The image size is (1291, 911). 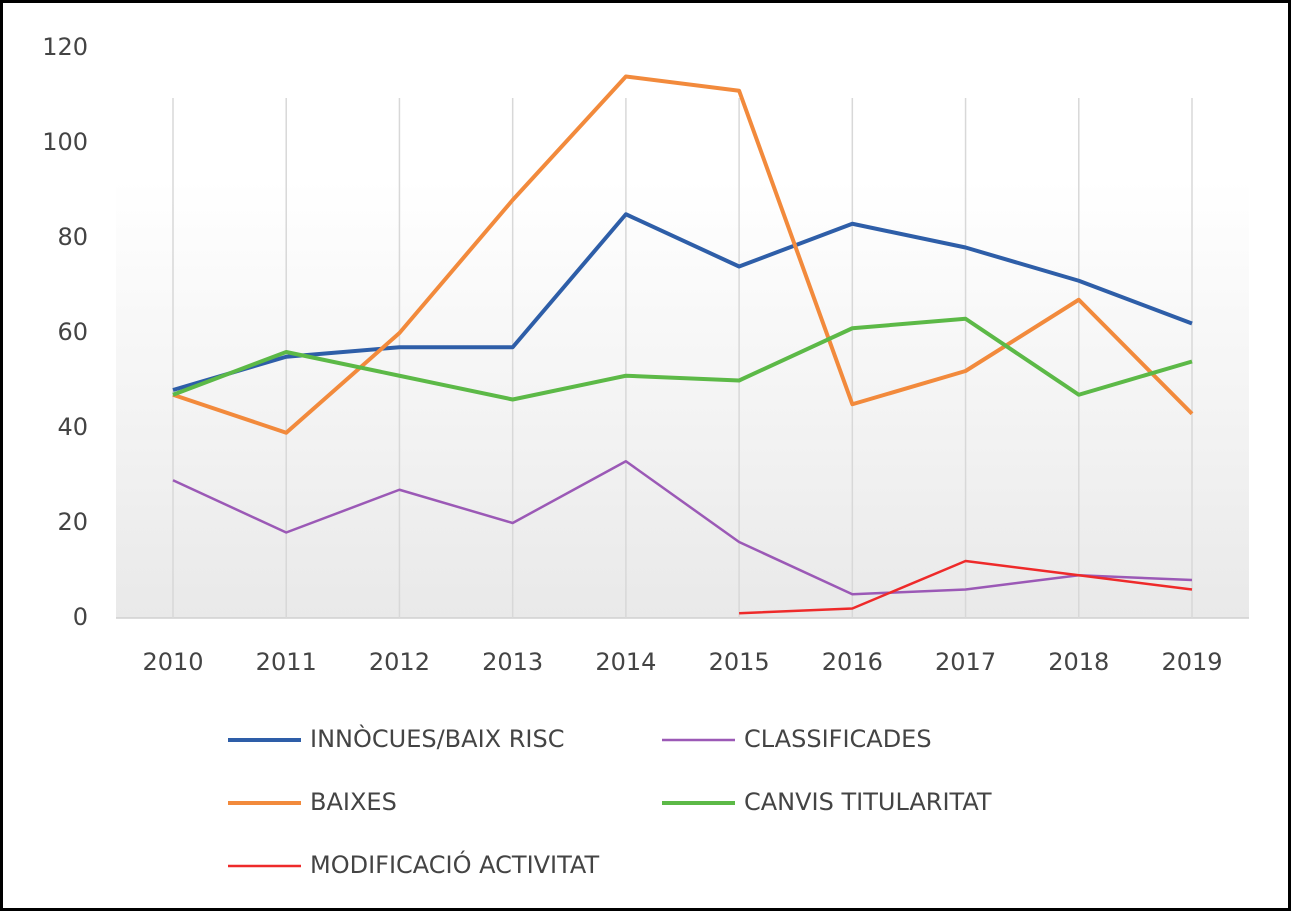 I want to click on legend-label: CANVIS TITULARITAT, so click(x=868, y=802).